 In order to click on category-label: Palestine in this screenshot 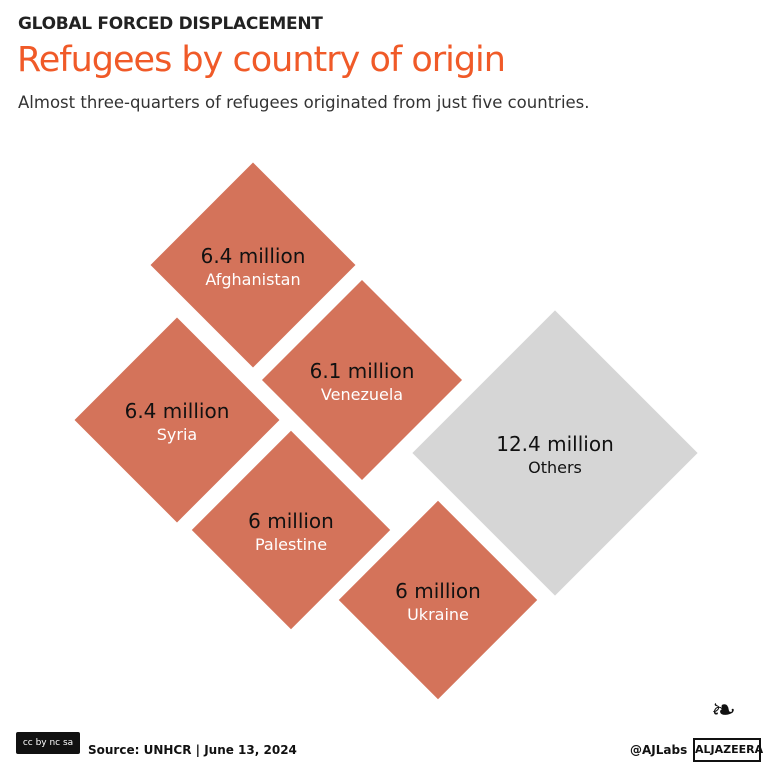, I will do `click(291, 544)`.